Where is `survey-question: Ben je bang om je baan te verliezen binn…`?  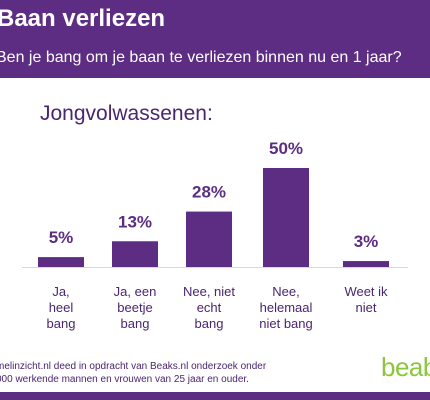
survey-question: Ben je bang om je baan te verliezen binn… is located at coordinates (201, 57).